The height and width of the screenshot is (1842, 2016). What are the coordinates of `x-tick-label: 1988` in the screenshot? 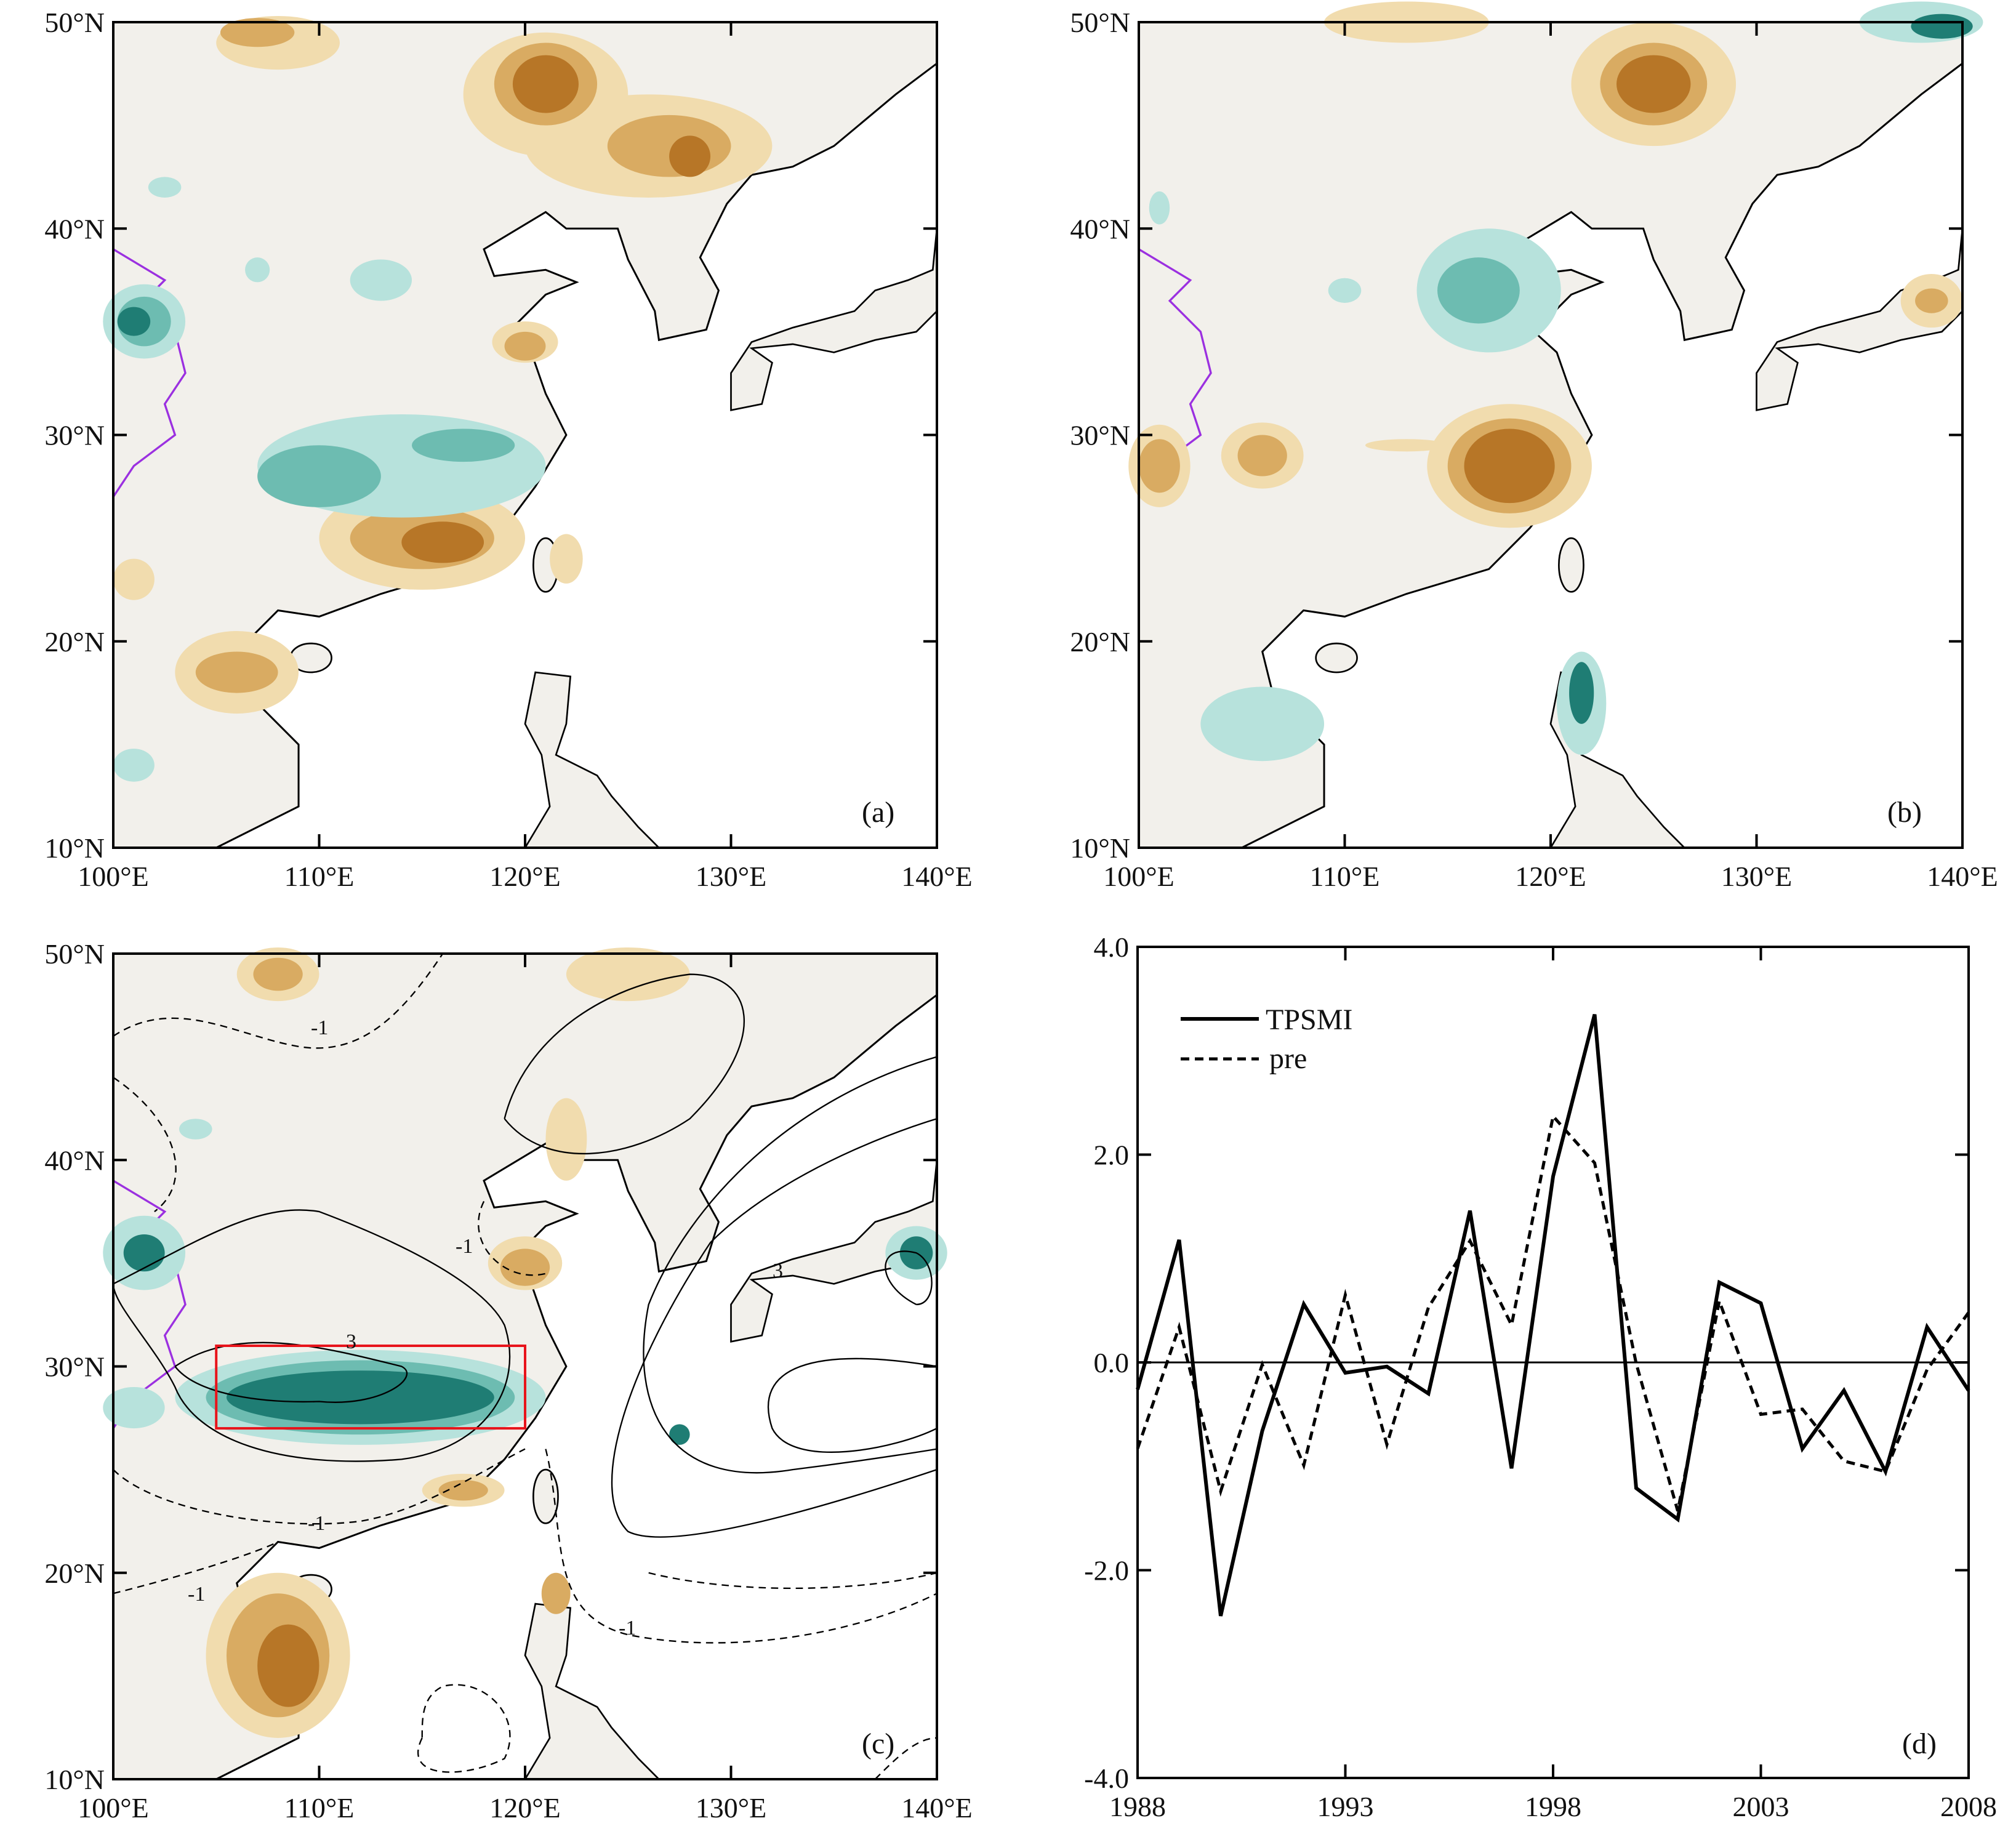 It's located at (1137, 1806).